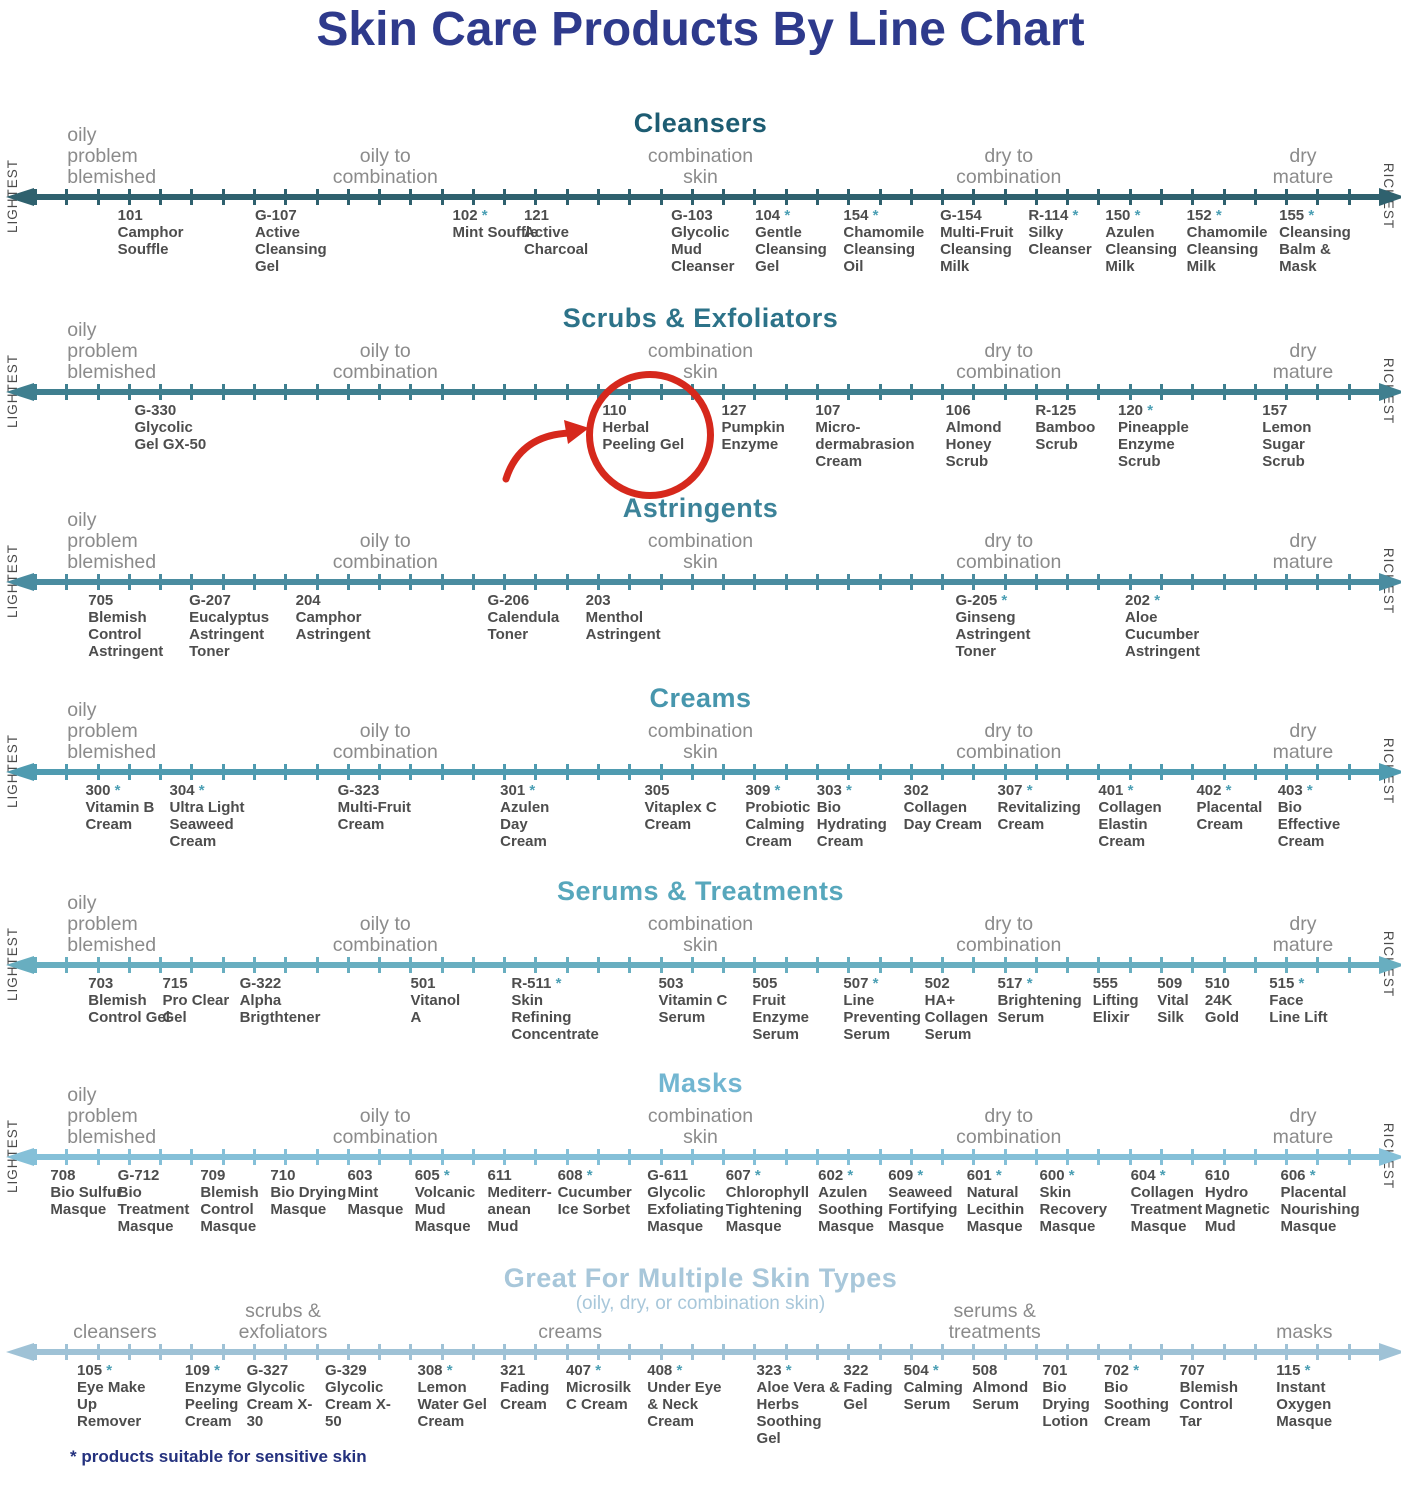 The height and width of the screenshot is (1500, 1401). I want to click on skin-type-label: oily problem blemished, so click(112, 156).